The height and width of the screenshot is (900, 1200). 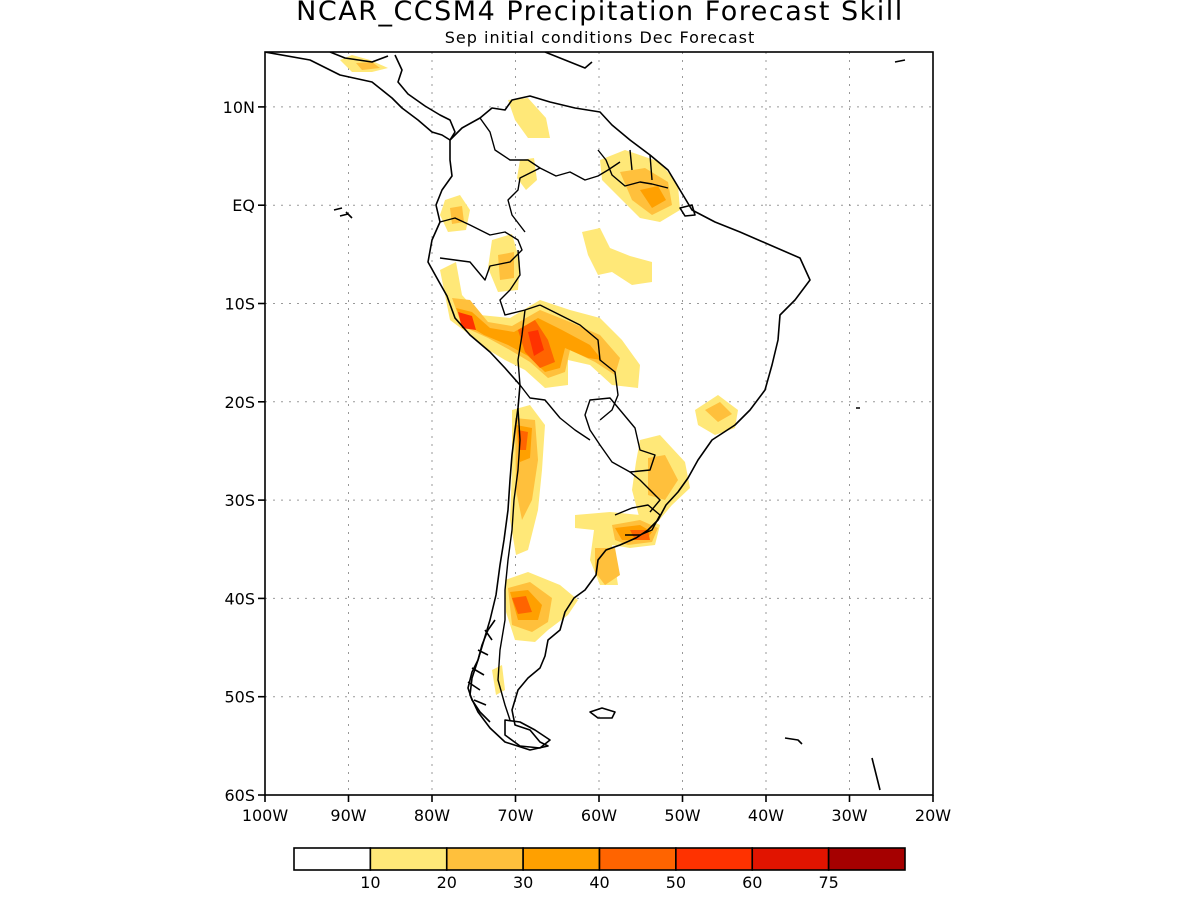 I want to click on map-title: NCAR_CCSM4 Precipitation Forecast Skill, so click(x=600, y=13).